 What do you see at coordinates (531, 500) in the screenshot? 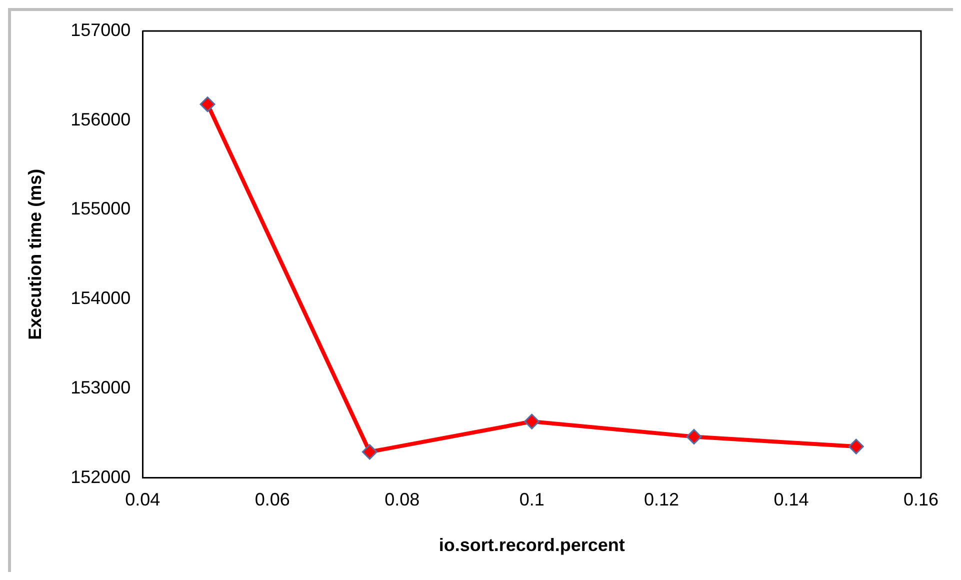
I see `x-tick-label: 0.1` at bounding box center [531, 500].